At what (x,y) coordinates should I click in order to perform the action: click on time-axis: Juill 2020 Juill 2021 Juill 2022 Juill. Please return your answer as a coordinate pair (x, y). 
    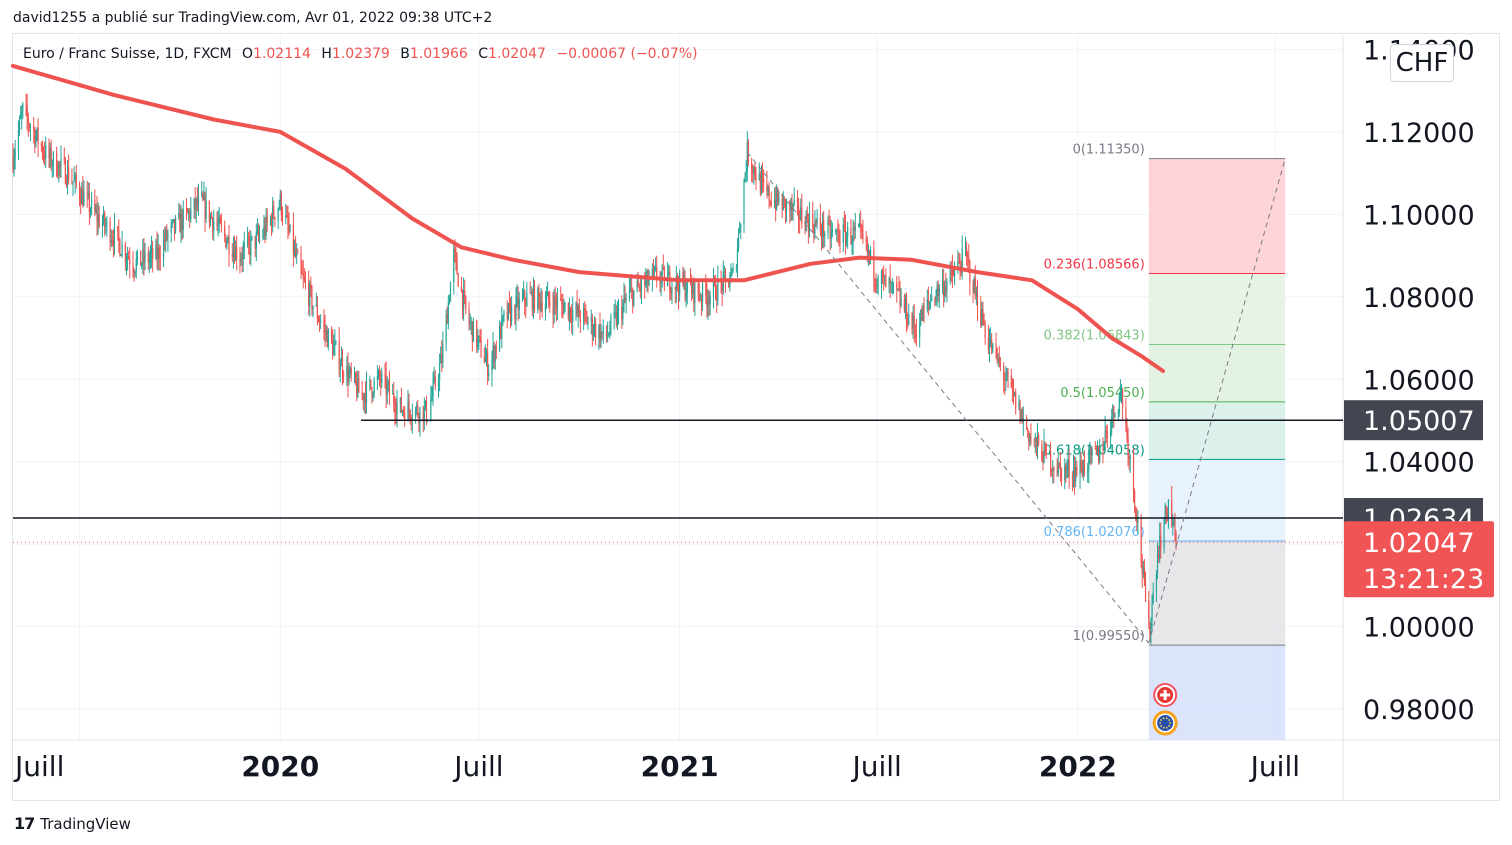
    Looking at the image, I should click on (656, 766).